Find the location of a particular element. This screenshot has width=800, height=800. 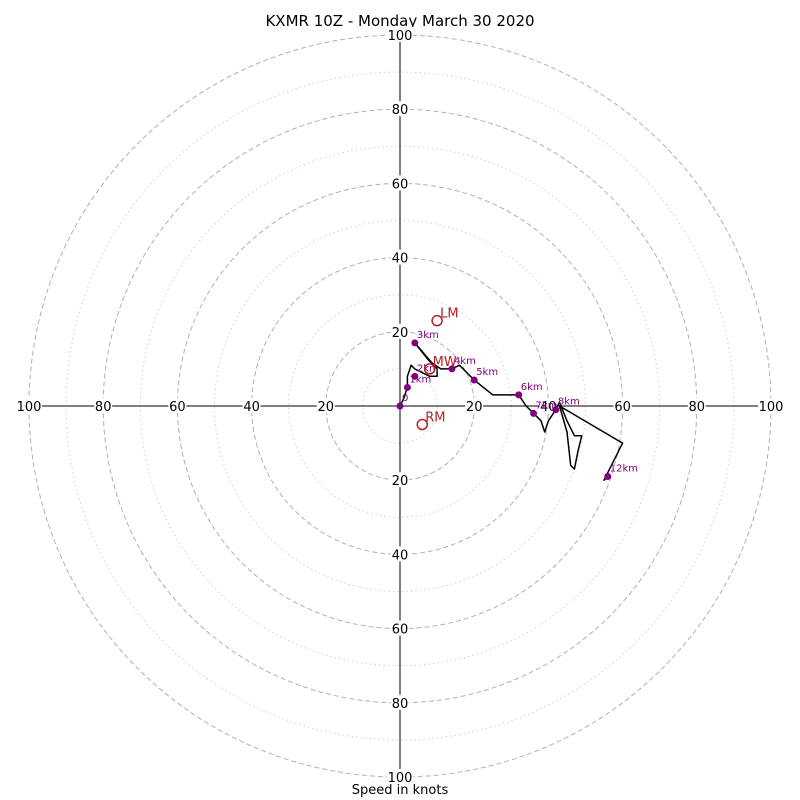

height-label-12km: 12km is located at coordinates (624, 468).